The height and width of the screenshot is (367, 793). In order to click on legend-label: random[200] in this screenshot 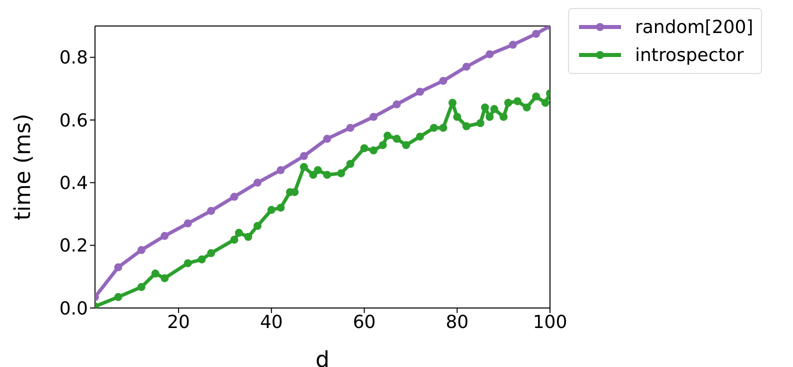, I will do `click(694, 27)`.